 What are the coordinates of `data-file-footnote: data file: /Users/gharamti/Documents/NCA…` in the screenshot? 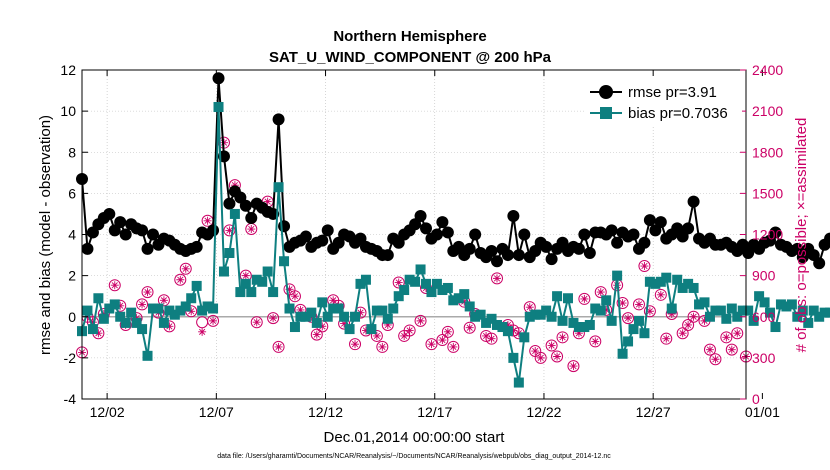 It's located at (414, 456).